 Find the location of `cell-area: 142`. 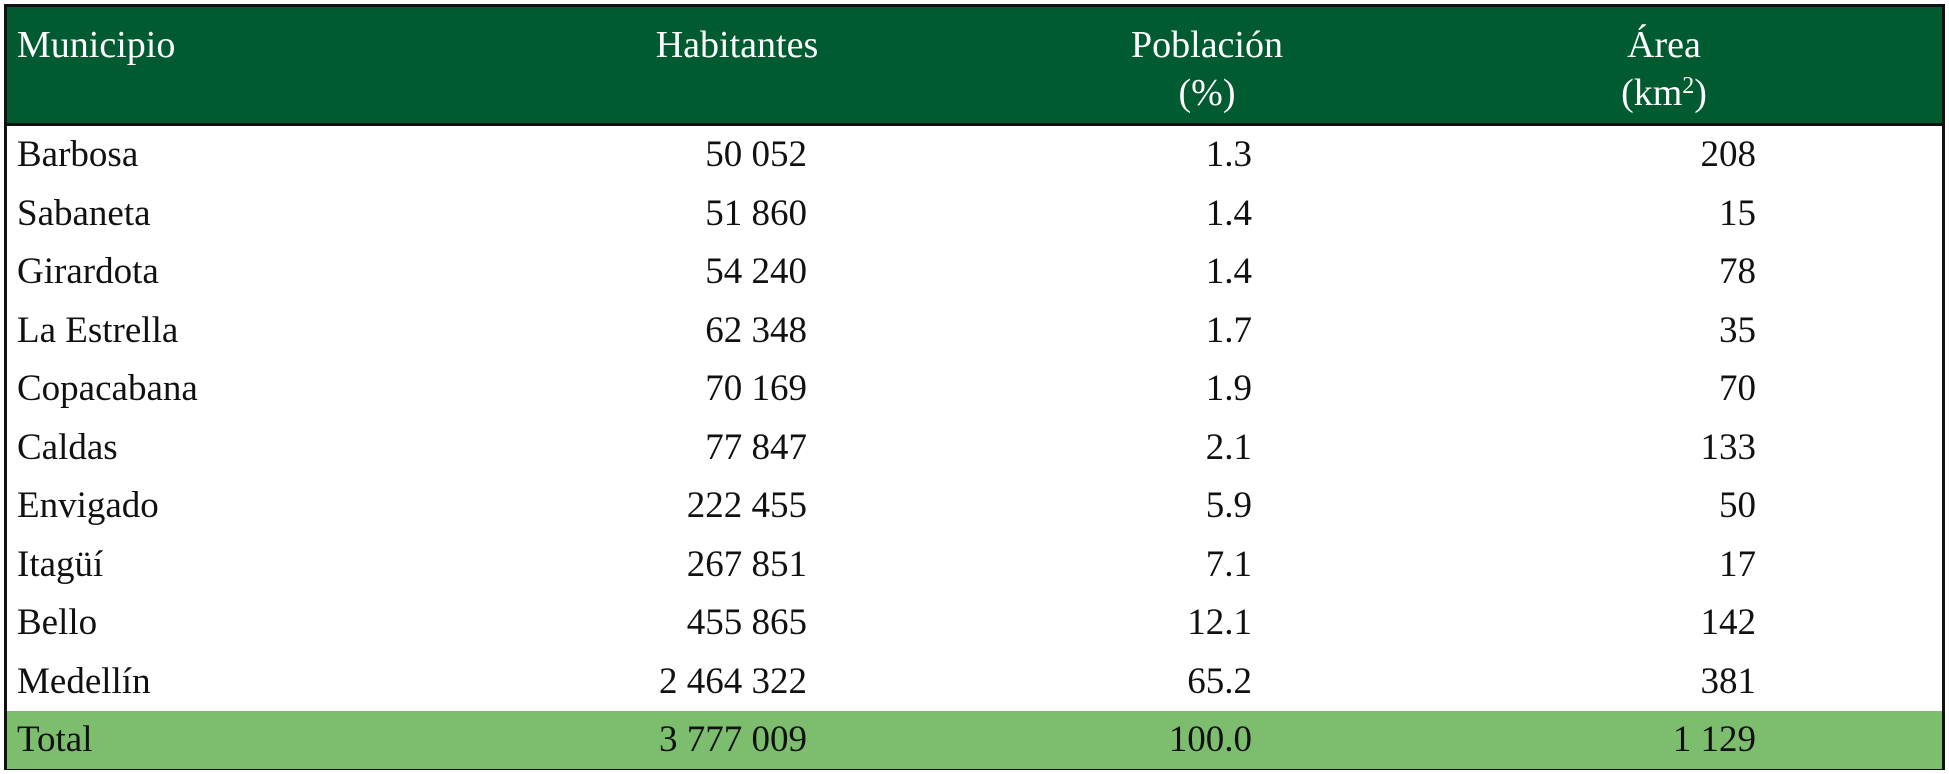

cell-area: 142 is located at coordinates (1728, 622).